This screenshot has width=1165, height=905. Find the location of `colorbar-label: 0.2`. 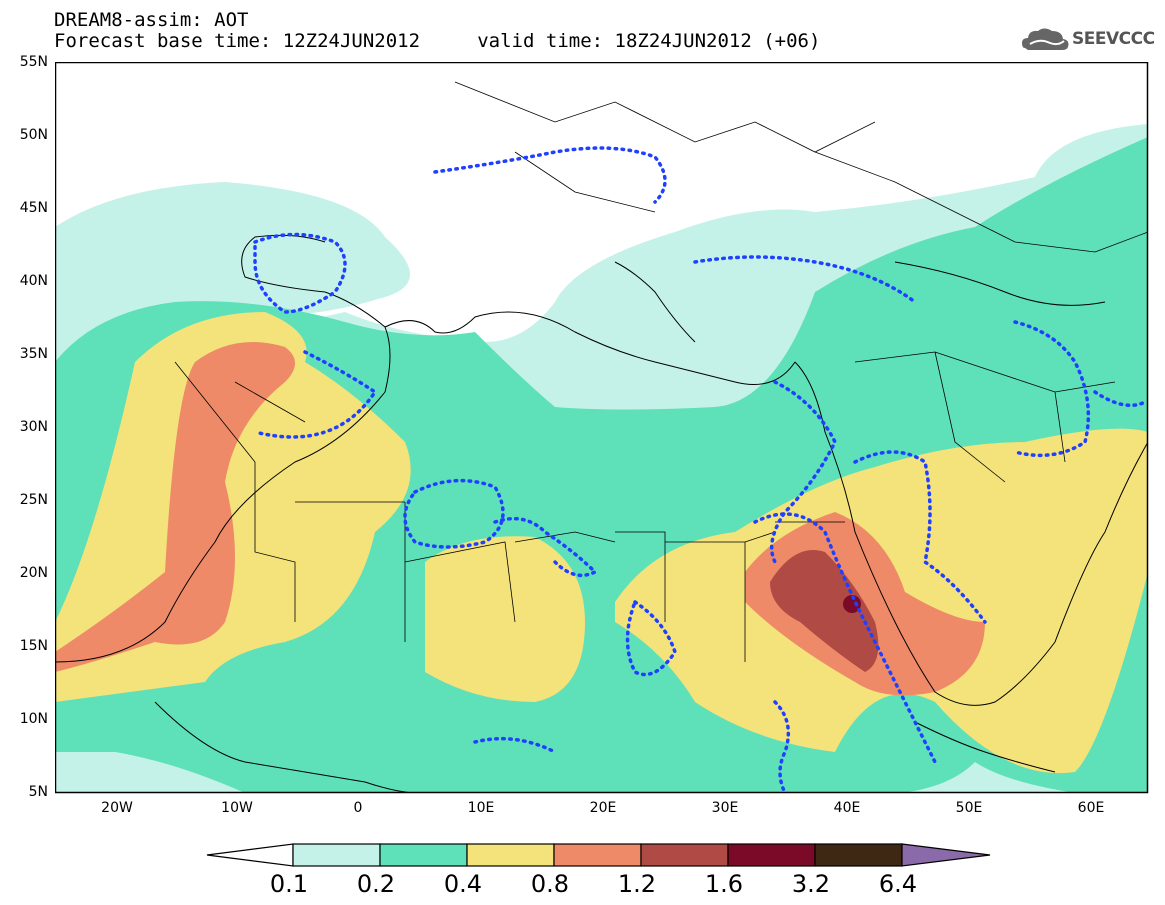

colorbar-label: 0.2 is located at coordinates (376, 884).